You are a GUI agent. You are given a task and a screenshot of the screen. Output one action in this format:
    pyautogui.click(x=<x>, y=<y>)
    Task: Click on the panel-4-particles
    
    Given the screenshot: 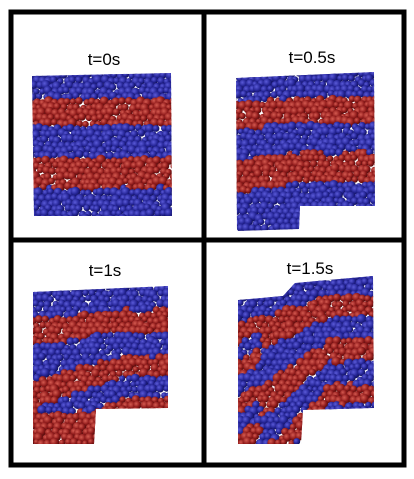 What is the action you would take?
    pyautogui.click(x=306, y=360)
    